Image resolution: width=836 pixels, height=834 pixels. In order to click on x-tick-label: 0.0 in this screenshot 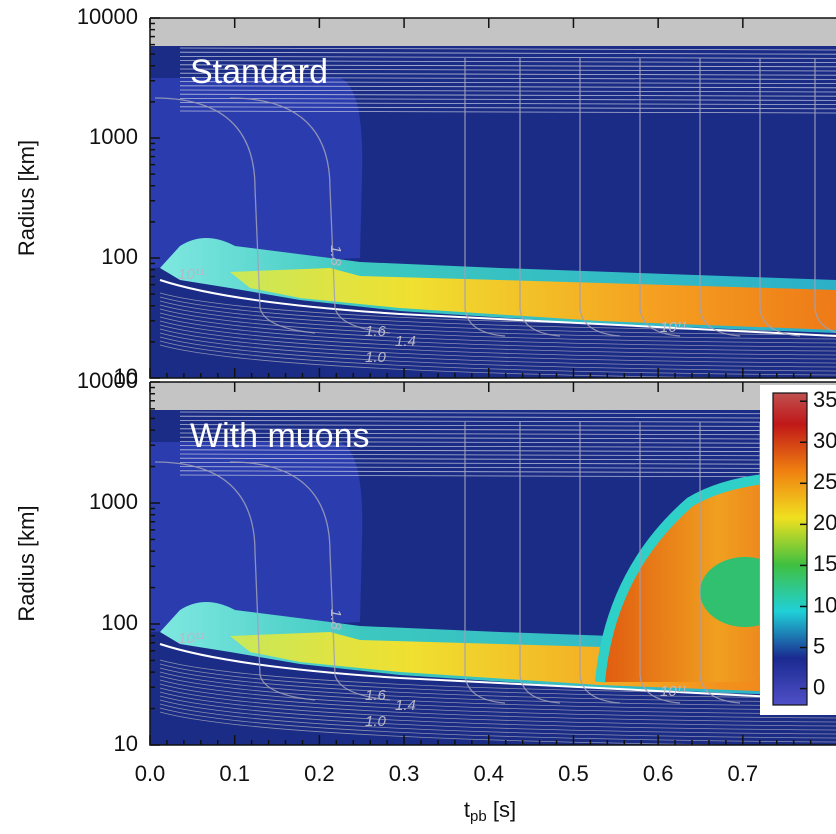, I will do `click(150, 773)`.